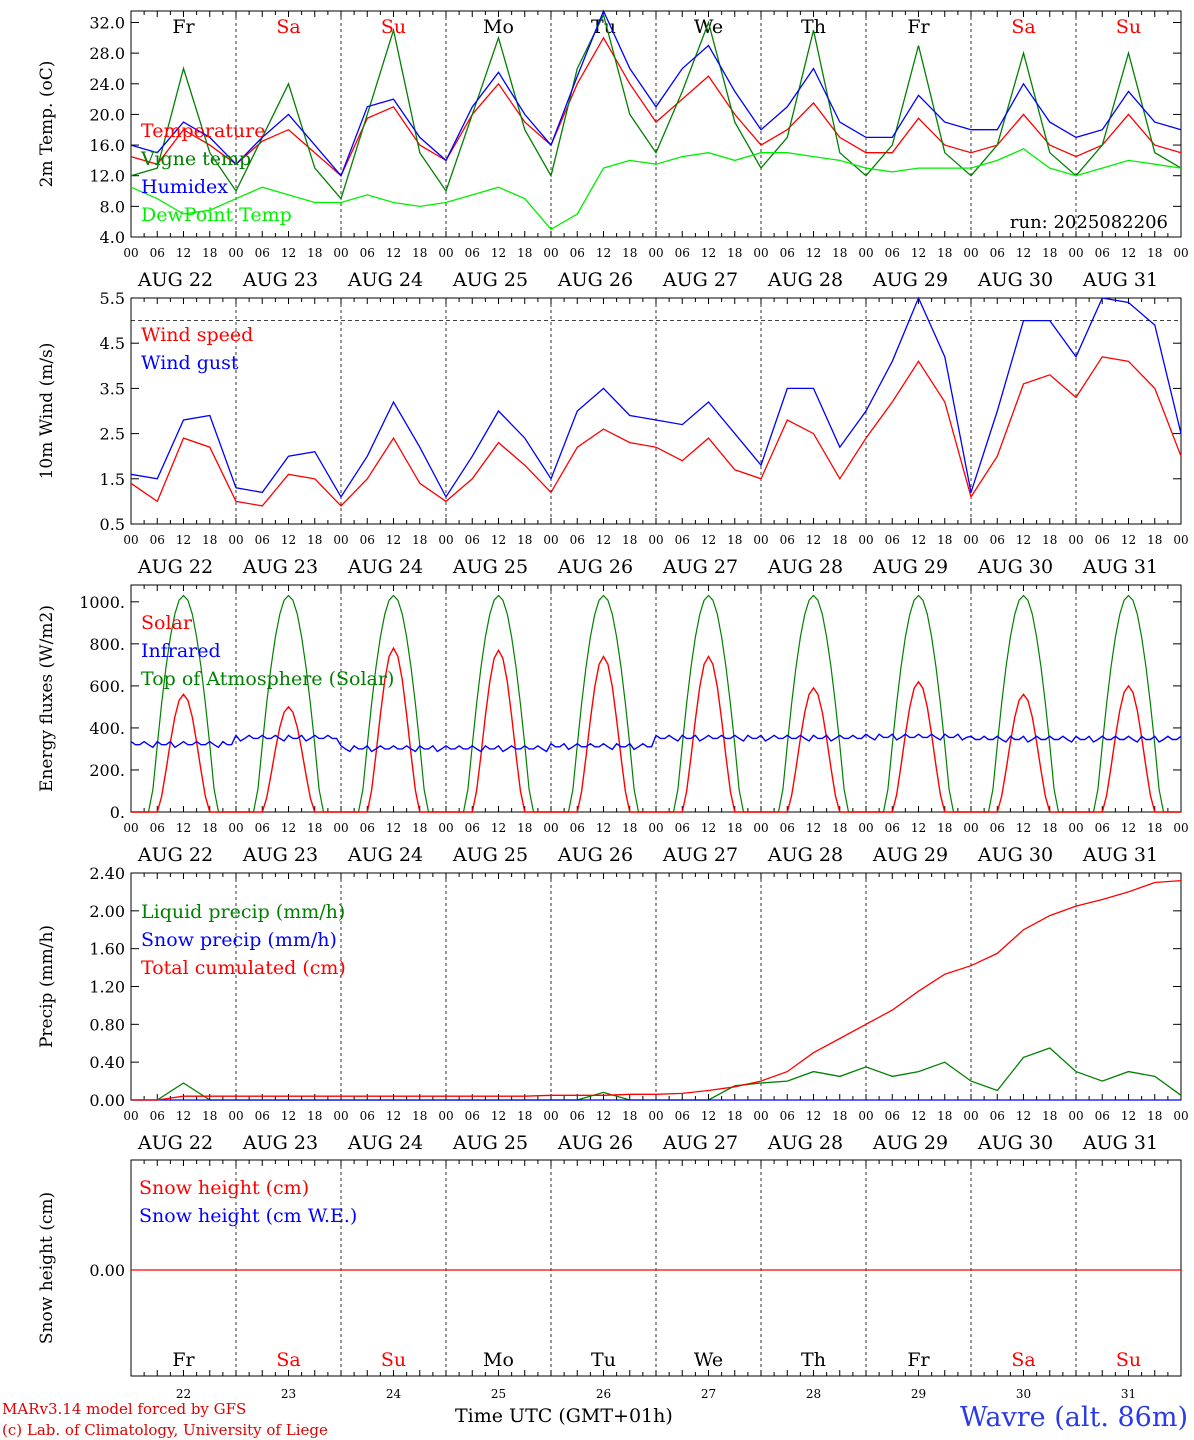 The image size is (1194, 1440). What do you see at coordinates (107, 22) in the screenshot?
I see `y-tick-label: 32.0` at bounding box center [107, 22].